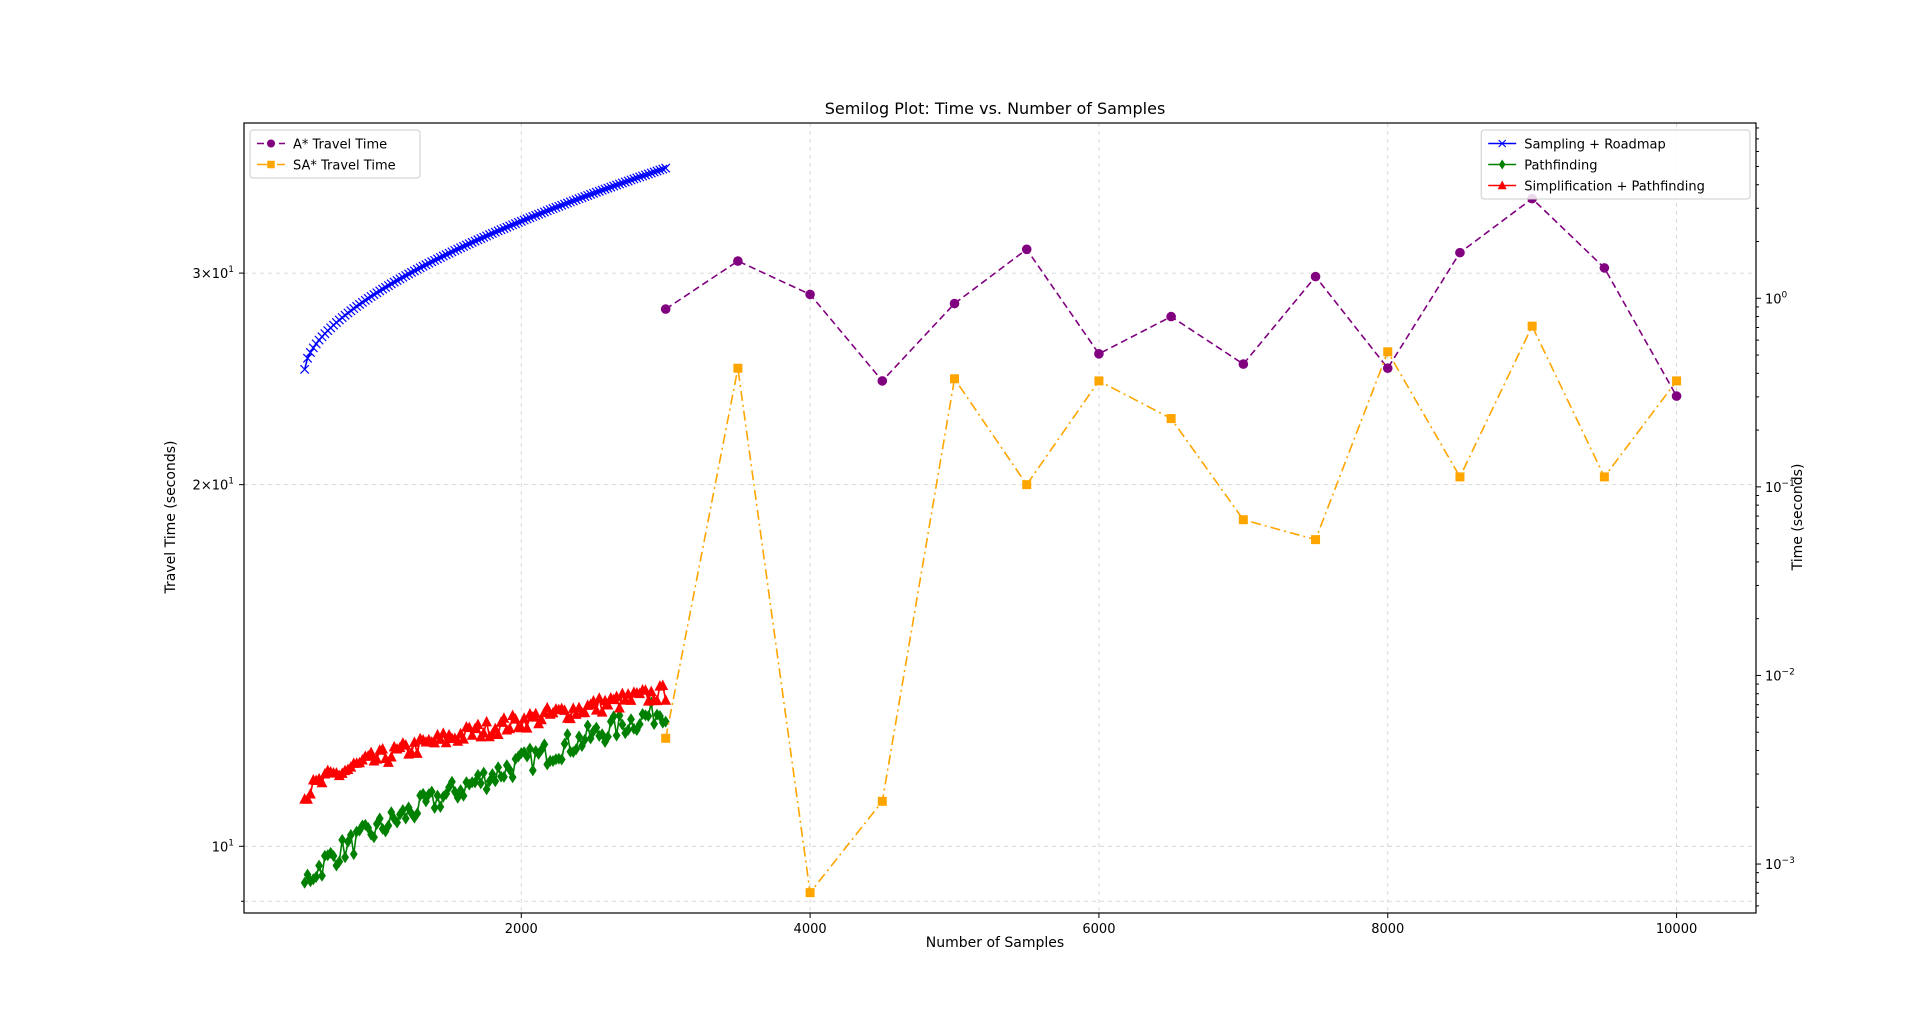  I want to click on legend-entry: SA* Travel Time, so click(326, 166).